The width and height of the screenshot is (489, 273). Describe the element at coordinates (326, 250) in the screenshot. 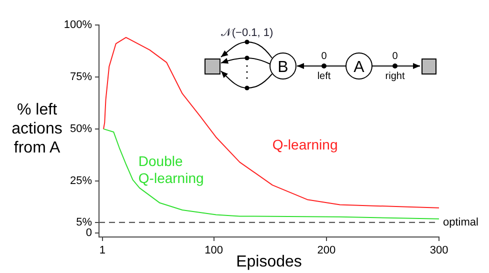

I see `x-tick-label: 200` at that location.